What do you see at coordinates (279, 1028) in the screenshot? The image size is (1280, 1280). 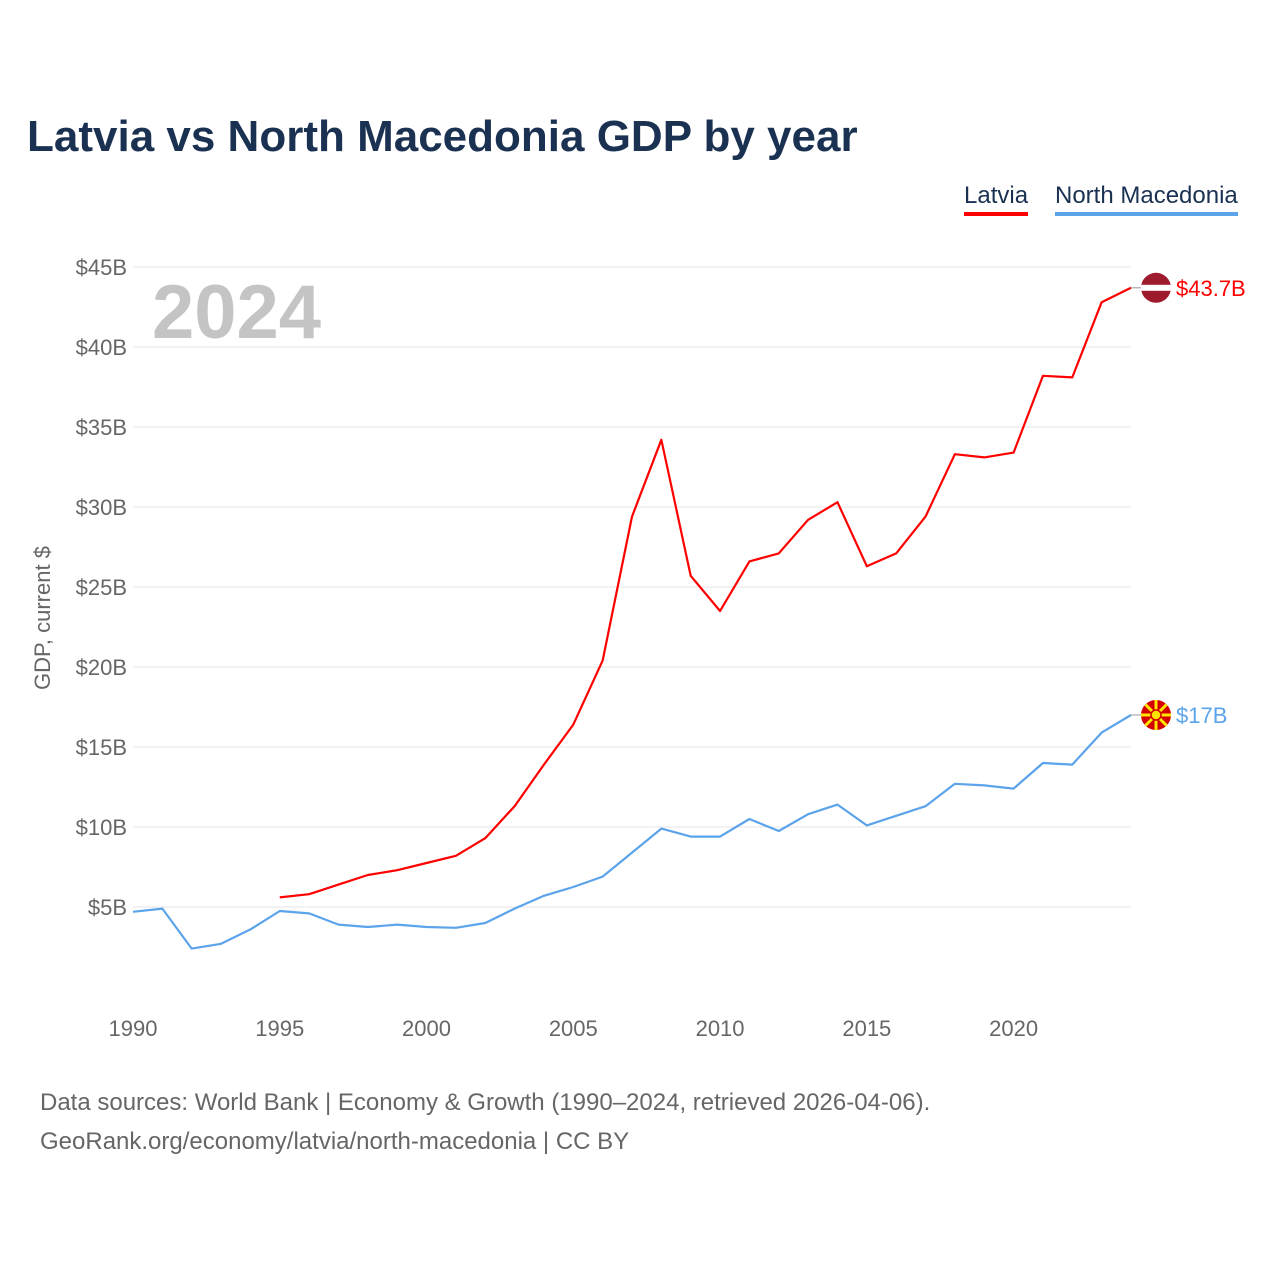 I see `x-tick-label: 1995` at bounding box center [279, 1028].